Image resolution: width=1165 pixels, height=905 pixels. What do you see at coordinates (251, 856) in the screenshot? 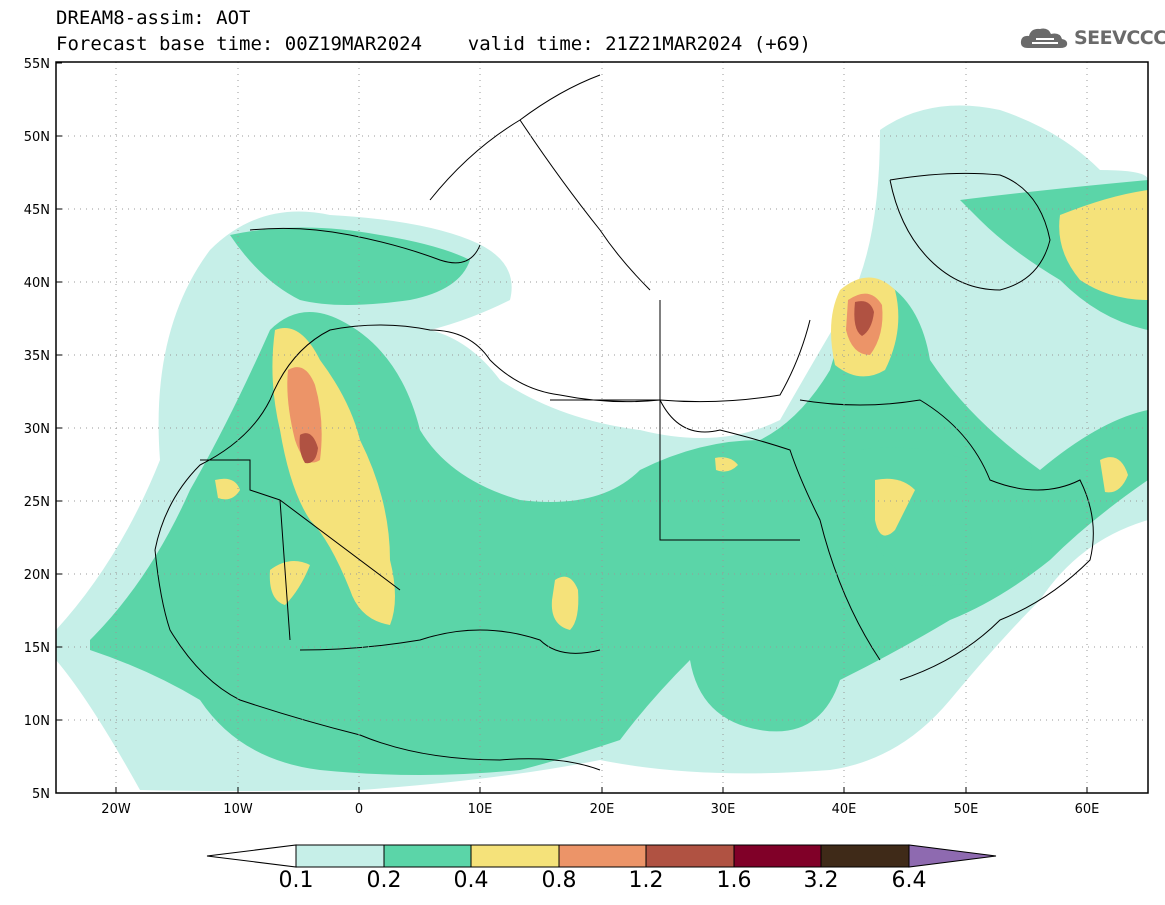
I see `colorbar-lower-arrow` at bounding box center [251, 856].